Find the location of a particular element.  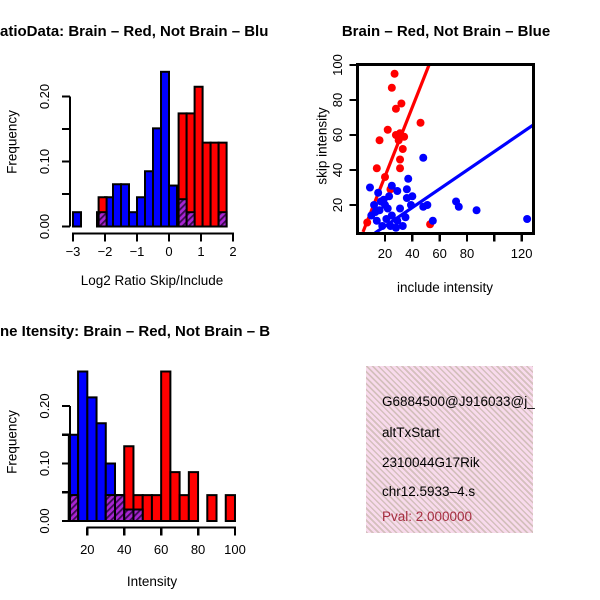

hist2-y-axis-label: Frequency is located at coordinates (12, 442).